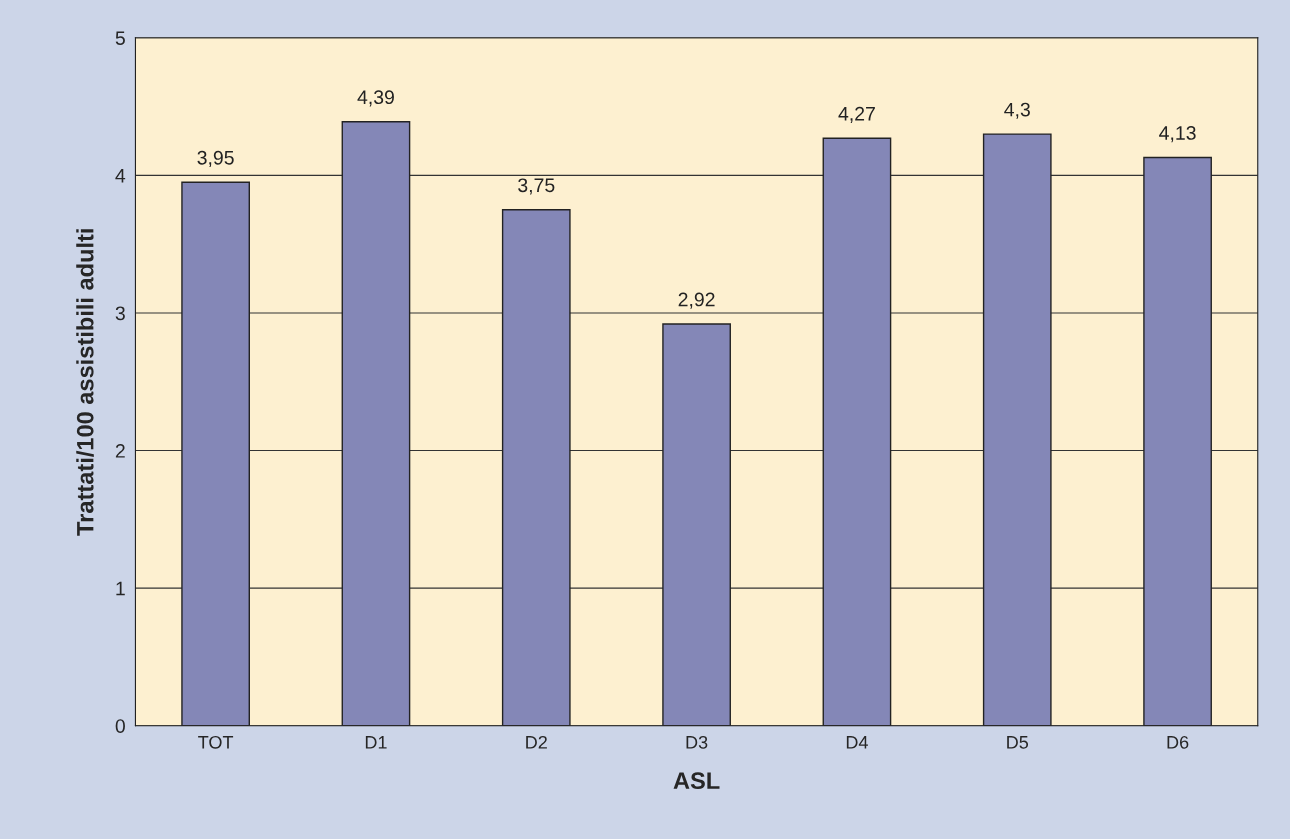 The height and width of the screenshot is (839, 1290). Describe the element at coordinates (1018, 742) in the screenshot. I see `x-tick-label: D5` at that location.